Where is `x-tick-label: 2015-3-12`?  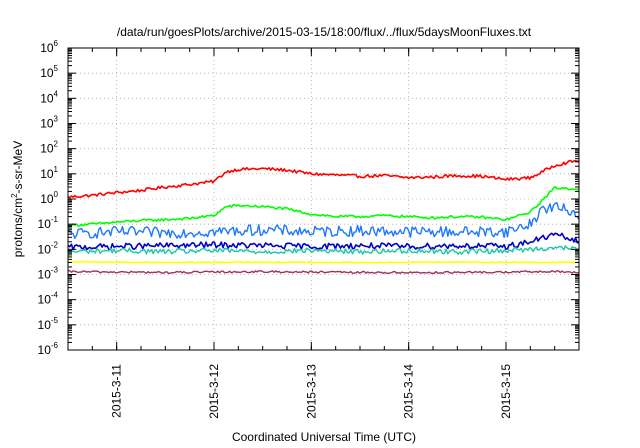 x-tick-label: 2015-3-12 is located at coordinates (214, 391).